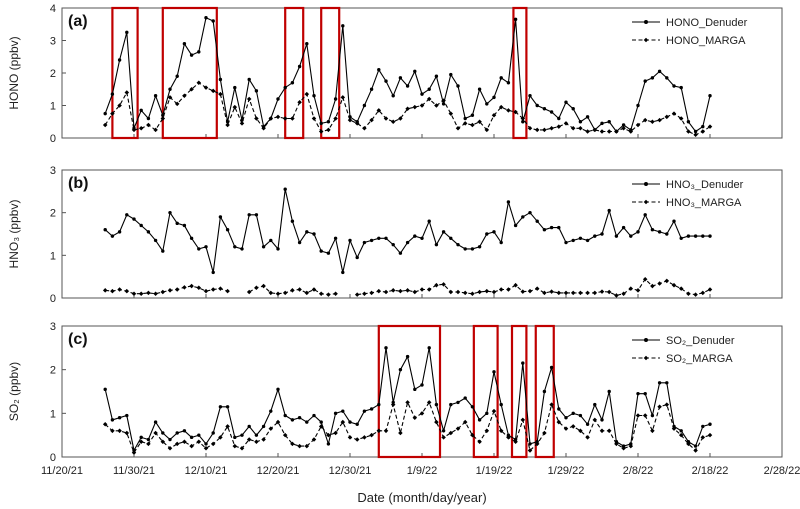  What do you see at coordinates (407, 231) in the screenshot?
I see `series-line` at bounding box center [407, 231].